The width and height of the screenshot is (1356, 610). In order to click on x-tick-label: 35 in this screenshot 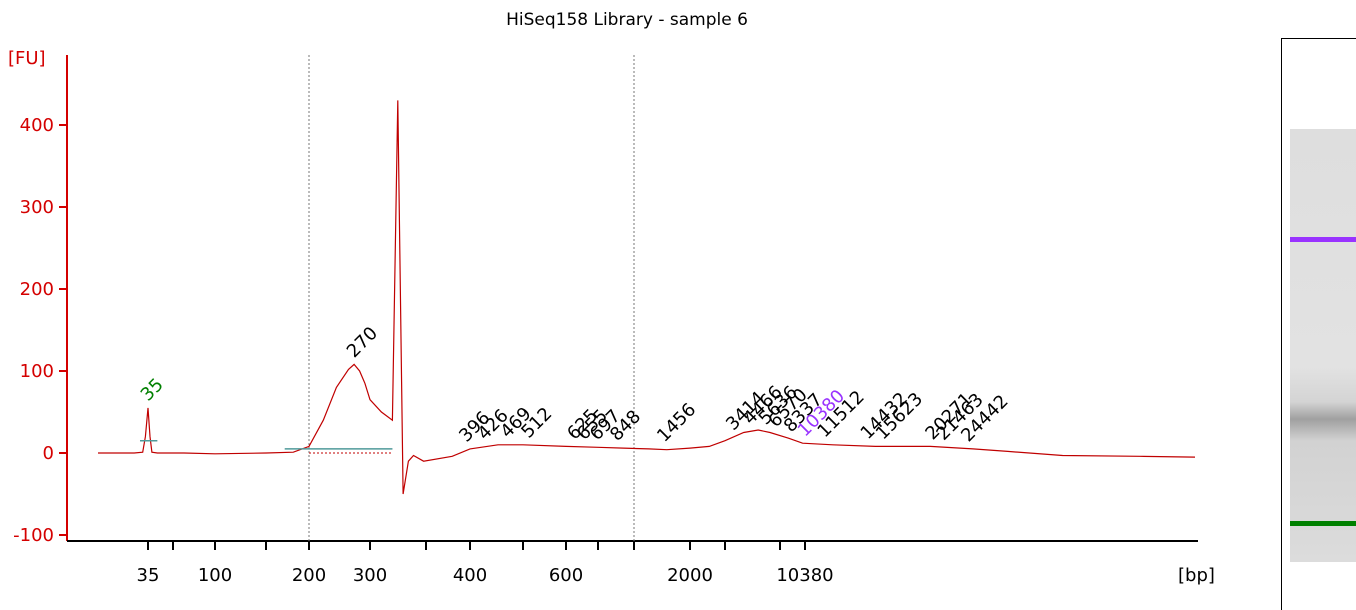, I will do `click(148, 575)`.